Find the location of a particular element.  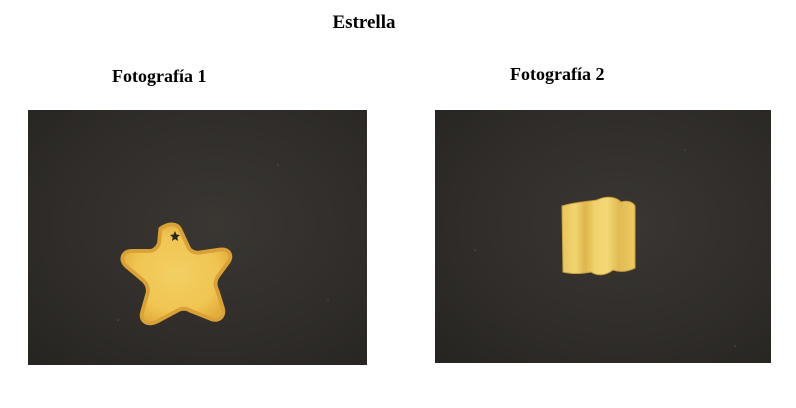

star-pasta-illustration is located at coordinates (223, 245).